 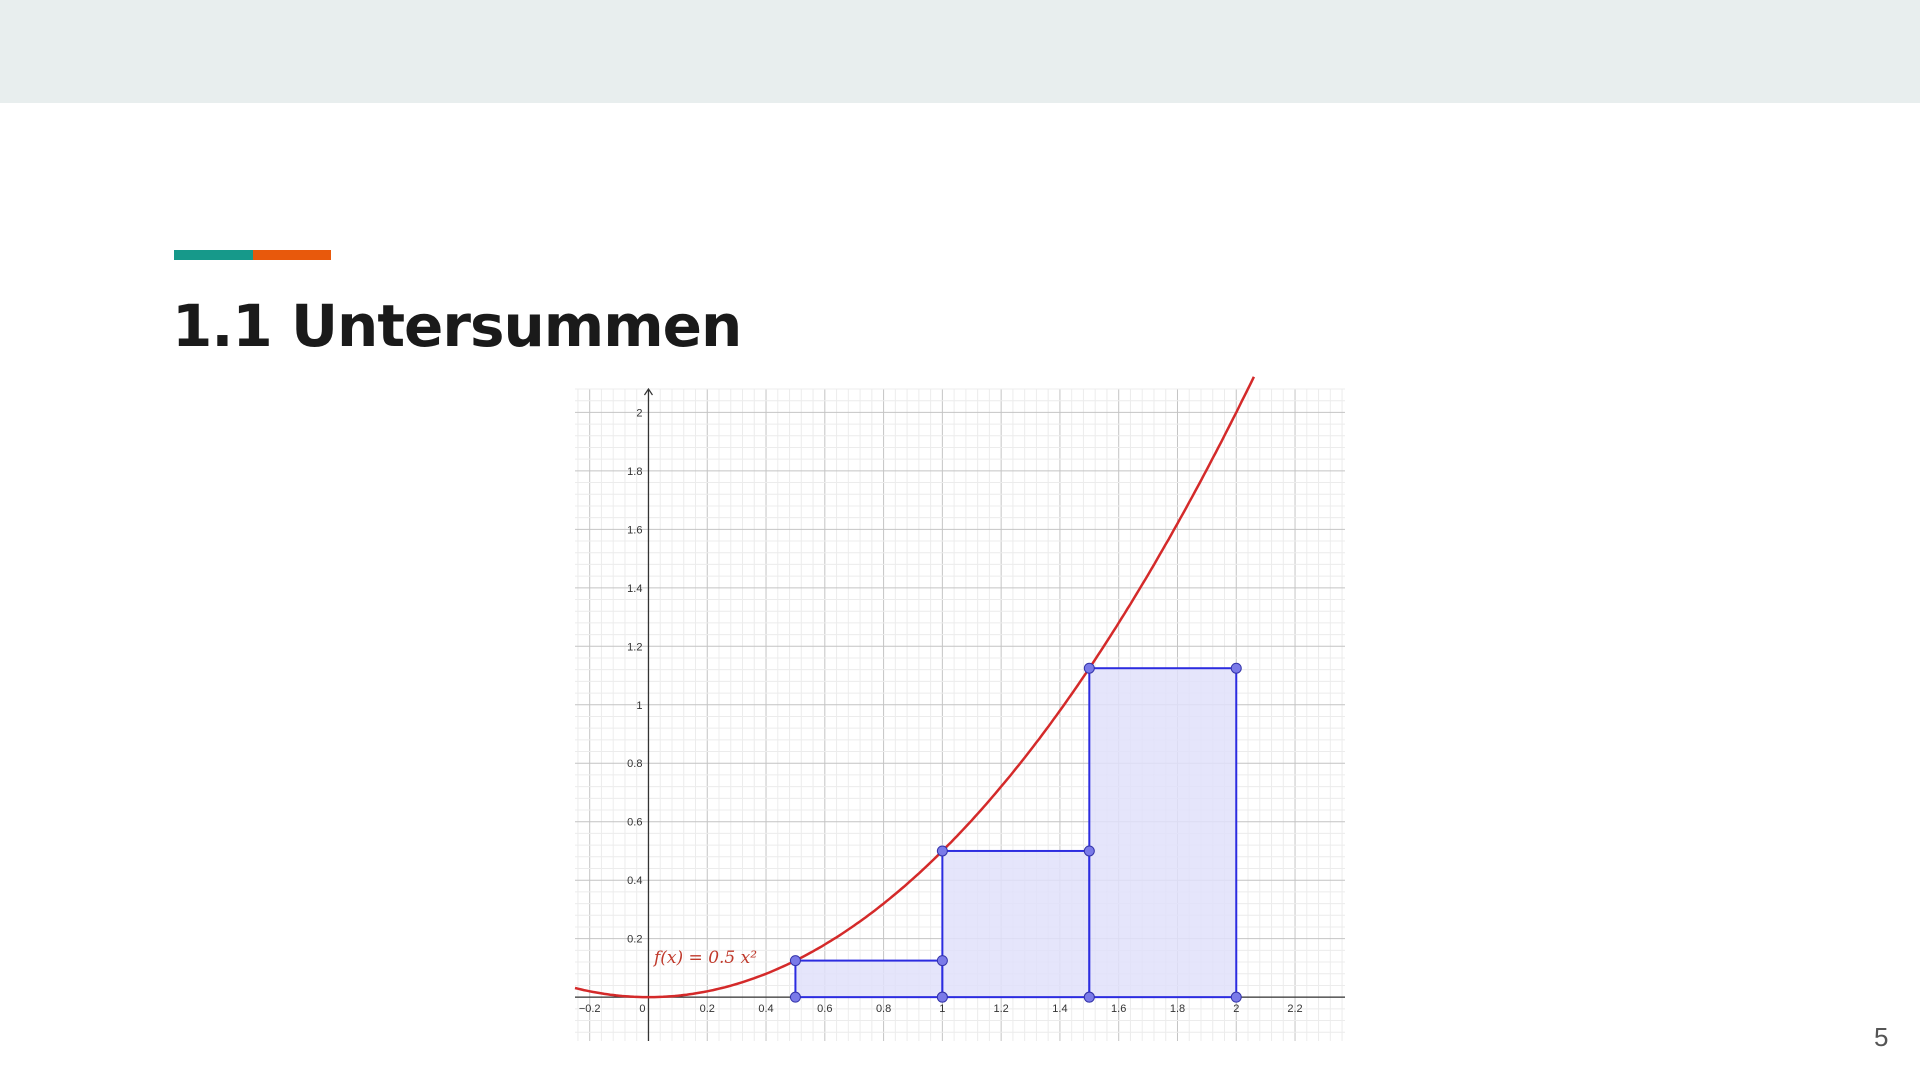 What do you see at coordinates (292, 255) in the screenshot?
I see `accent-bar-orange` at bounding box center [292, 255].